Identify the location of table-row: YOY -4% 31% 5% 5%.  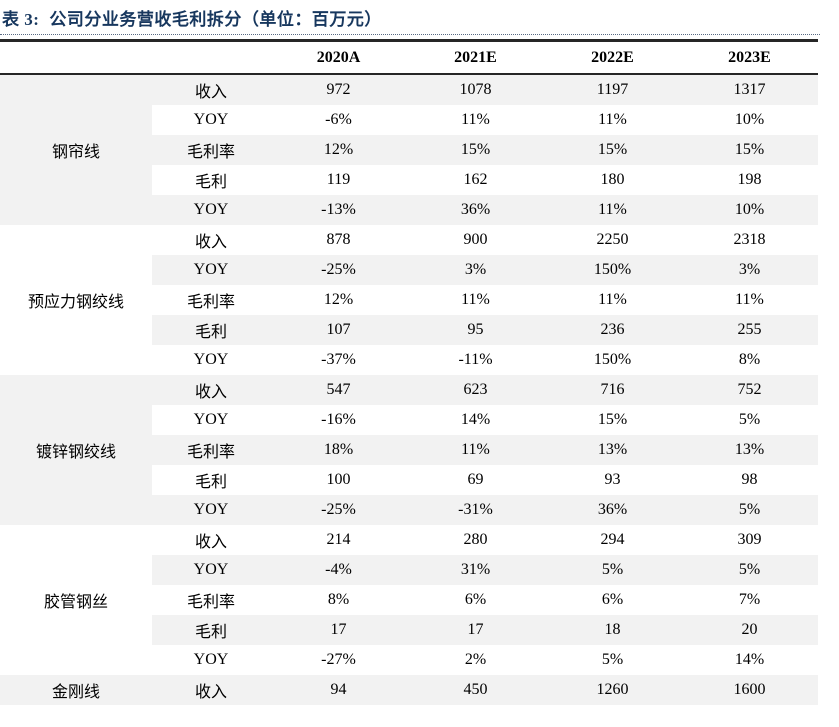
(409, 570).